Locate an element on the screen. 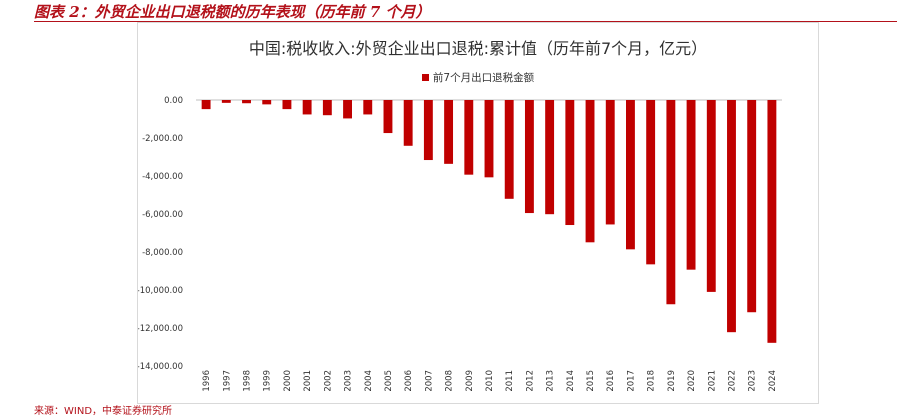 This screenshot has height=417, width=897. x-tick-label: 2015 is located at coordinates (591, 381).